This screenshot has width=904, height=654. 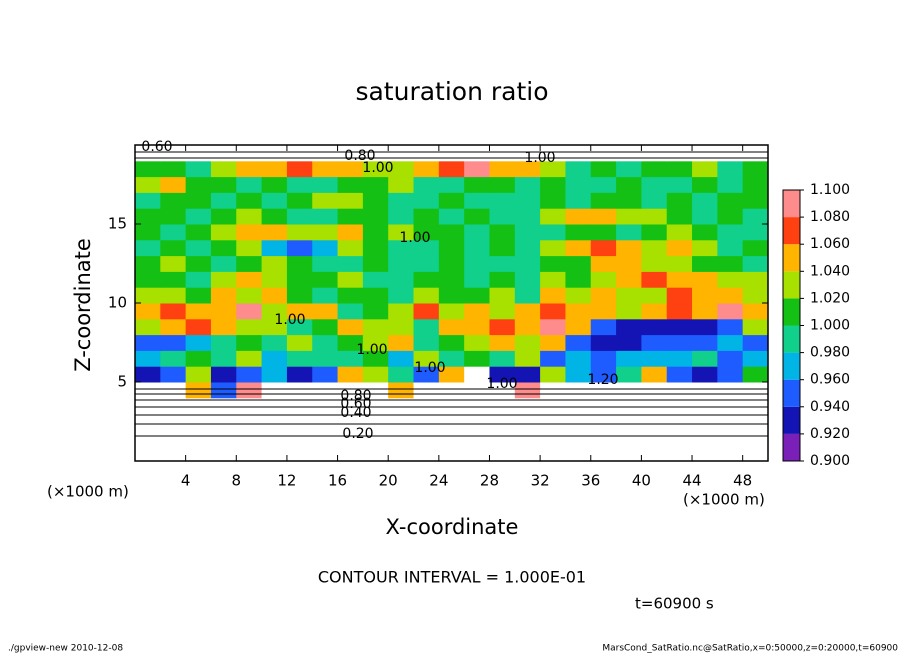 I want to click on colorbar-label: 1.020, so click(x=830, y=298).